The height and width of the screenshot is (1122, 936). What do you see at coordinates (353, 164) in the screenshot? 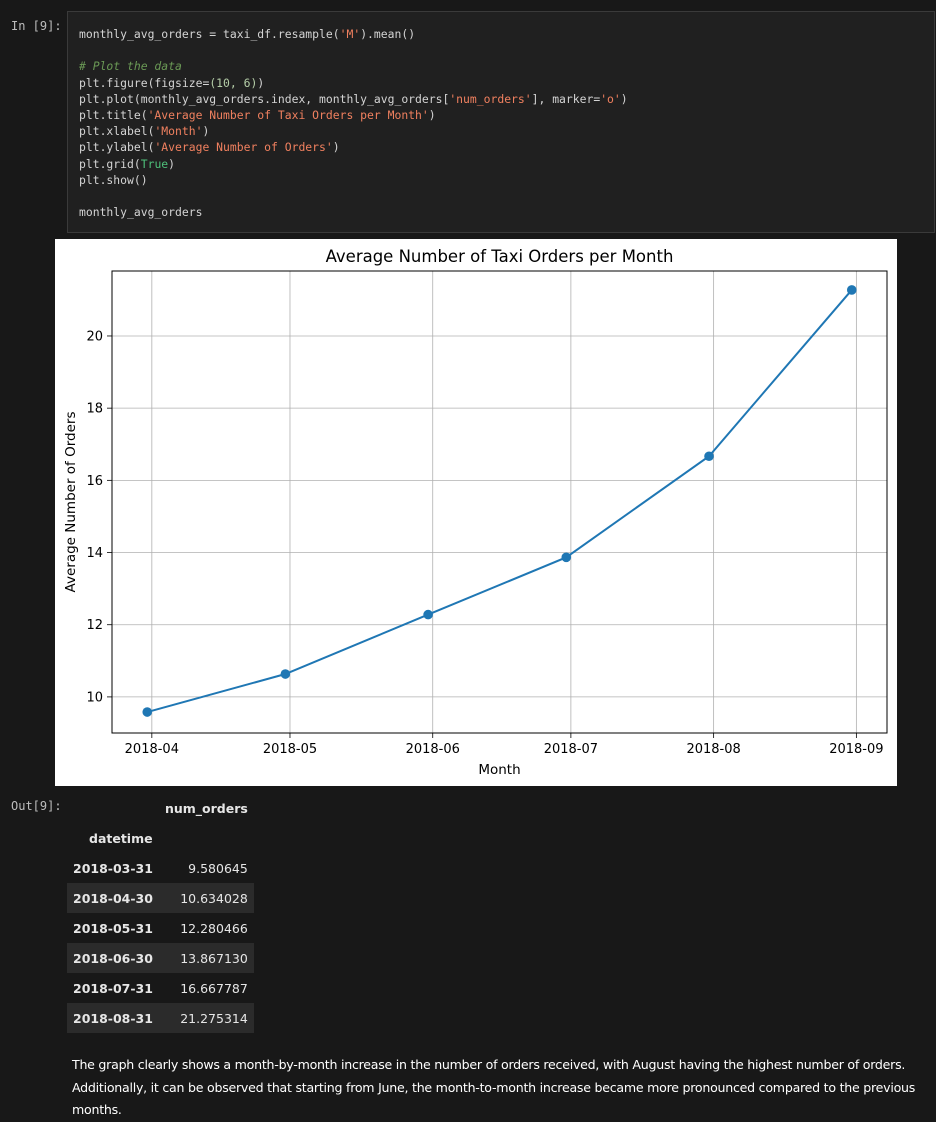
I see `code-line: plt.grid(True)` at bounding box center [353, 164].